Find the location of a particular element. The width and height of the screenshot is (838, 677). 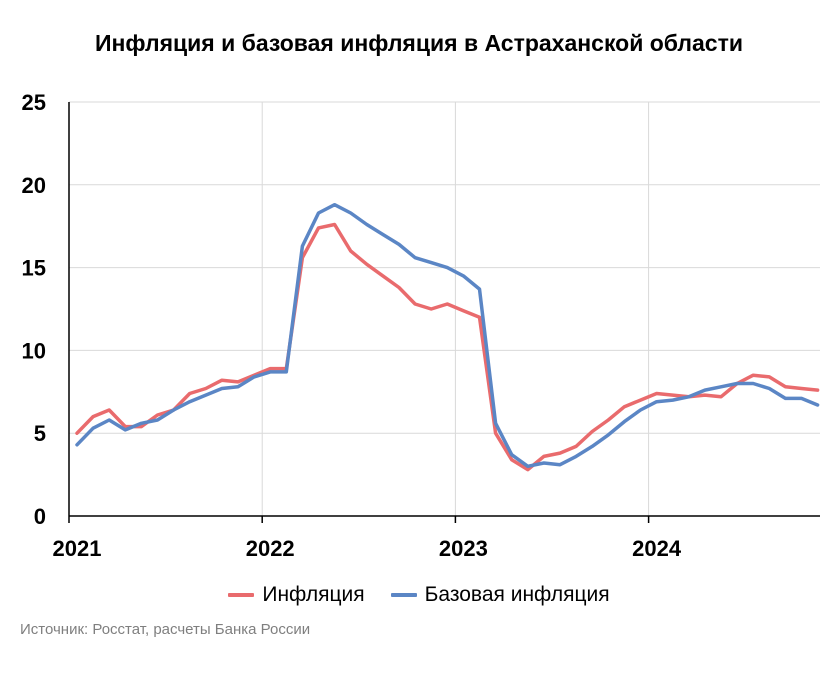

x-tick-label: 2023 is located at coordinates (463, 548).